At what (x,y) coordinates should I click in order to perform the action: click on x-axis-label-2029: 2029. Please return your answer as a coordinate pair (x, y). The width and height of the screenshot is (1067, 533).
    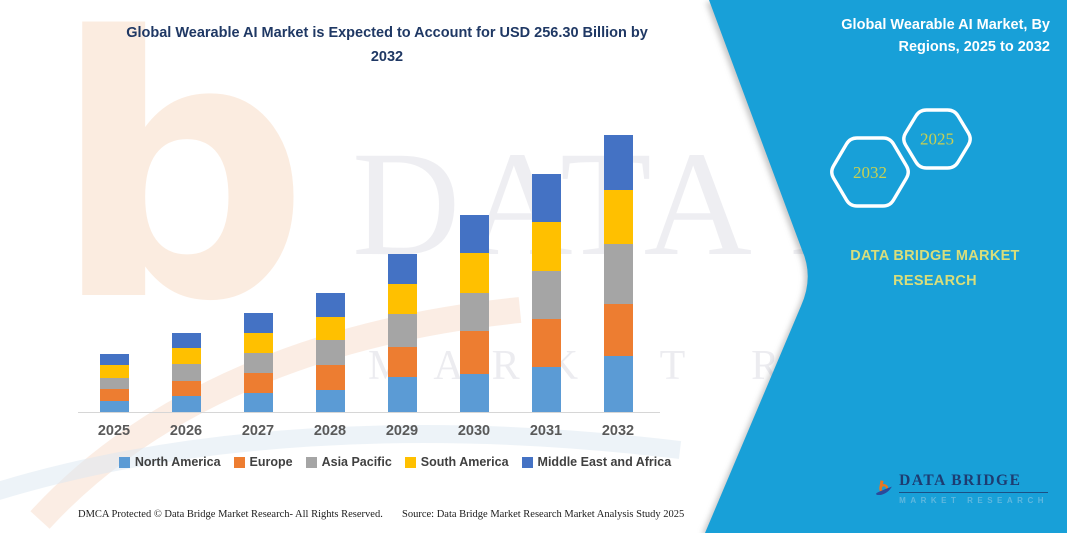
    Looking at the image, I should click on (402, 431).